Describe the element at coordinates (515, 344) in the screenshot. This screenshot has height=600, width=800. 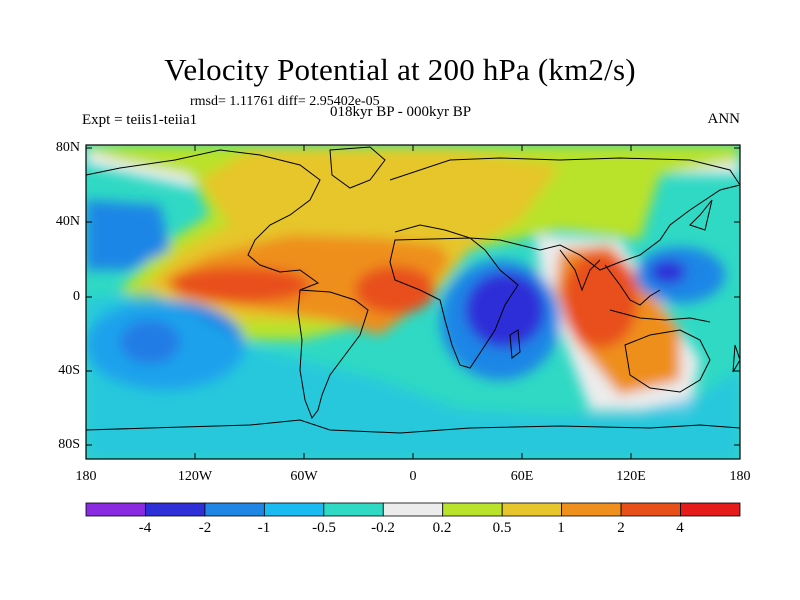
I see `coast-madagascar` at that location.